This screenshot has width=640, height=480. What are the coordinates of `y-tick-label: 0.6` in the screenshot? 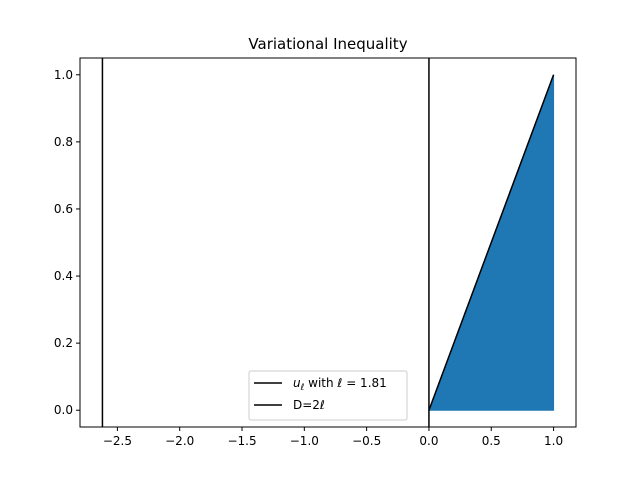 It's located at (63, 209).